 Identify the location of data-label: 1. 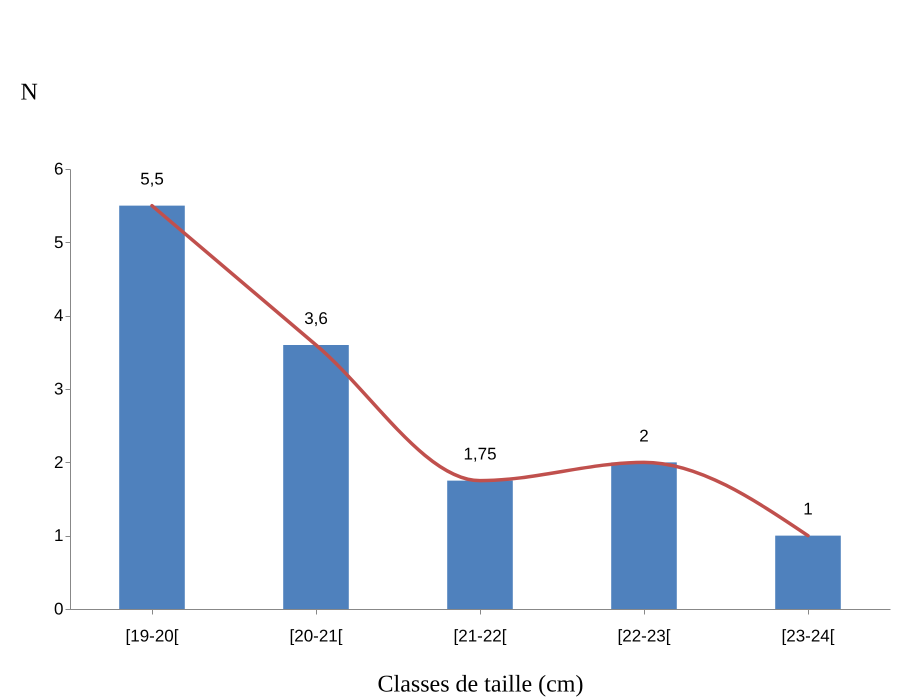
(808, 509).